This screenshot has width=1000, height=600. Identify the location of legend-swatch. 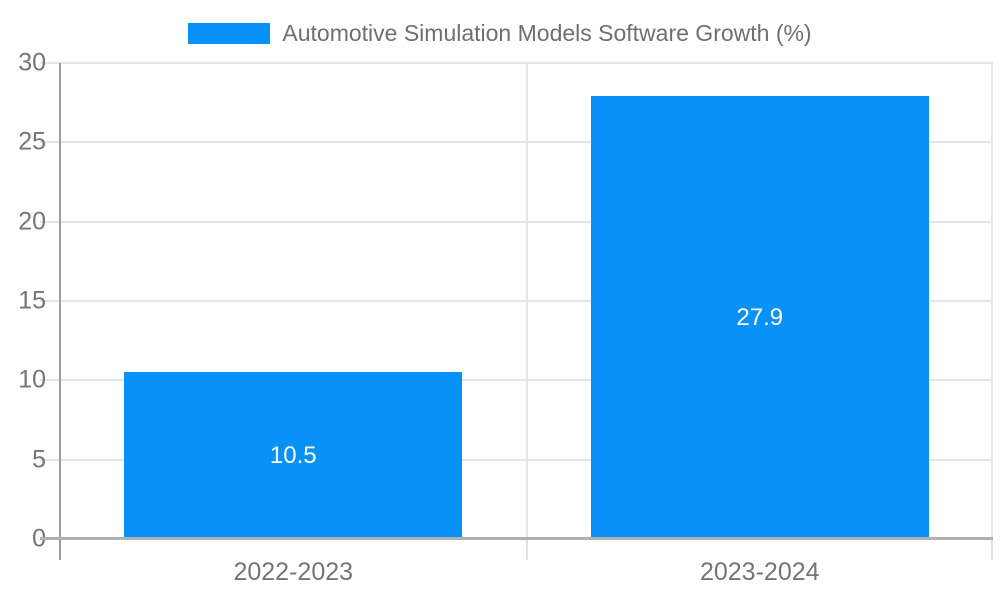
(229, 33).